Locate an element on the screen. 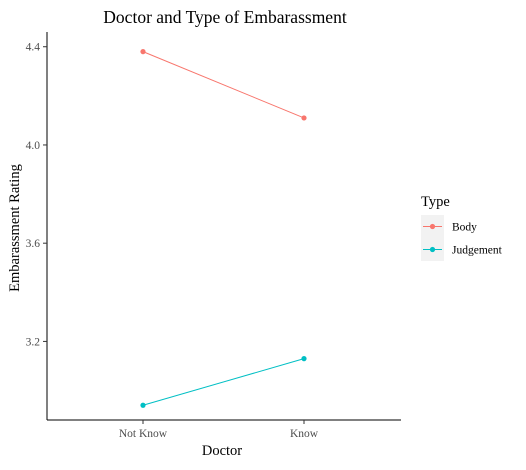 This screenshot has height=470, width=526. x-tick-label: Not Know is located at coordinates (143, 434).